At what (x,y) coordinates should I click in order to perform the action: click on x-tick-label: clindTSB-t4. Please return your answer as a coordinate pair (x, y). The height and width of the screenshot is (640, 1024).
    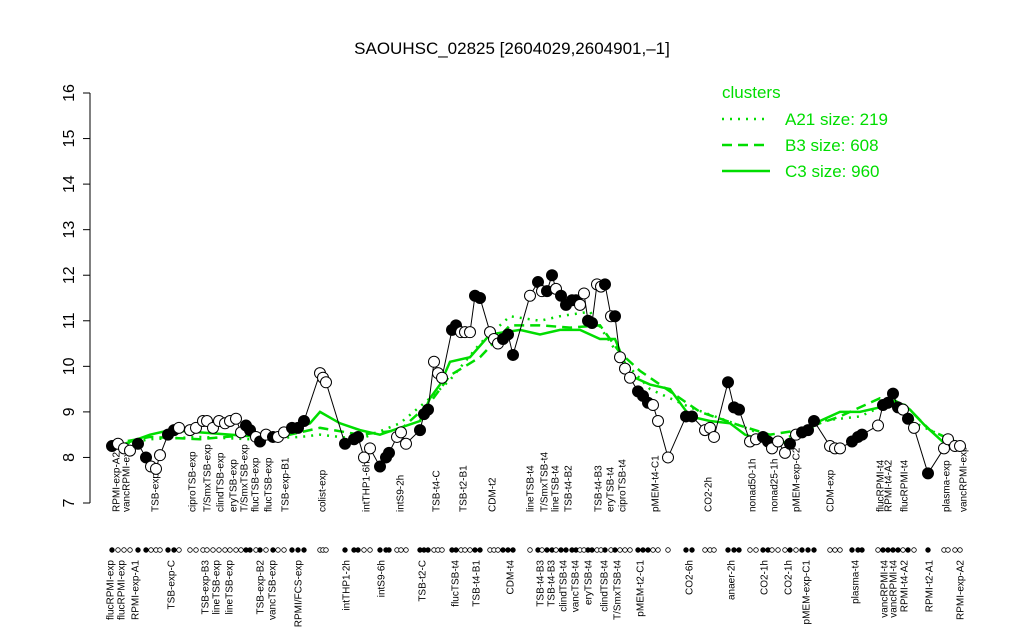
    Looking at the image, I should click on (605, 586).